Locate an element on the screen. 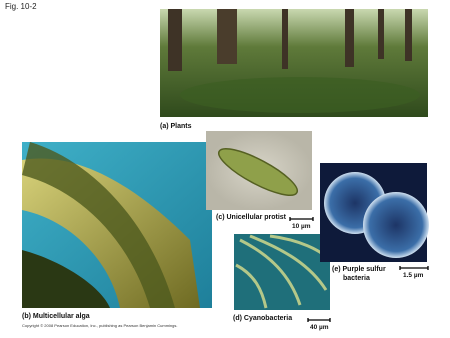 The height and width of the screenshot is (338, 450). panel-label: (b) Multicellular alga is located at coordinates (56, 316).